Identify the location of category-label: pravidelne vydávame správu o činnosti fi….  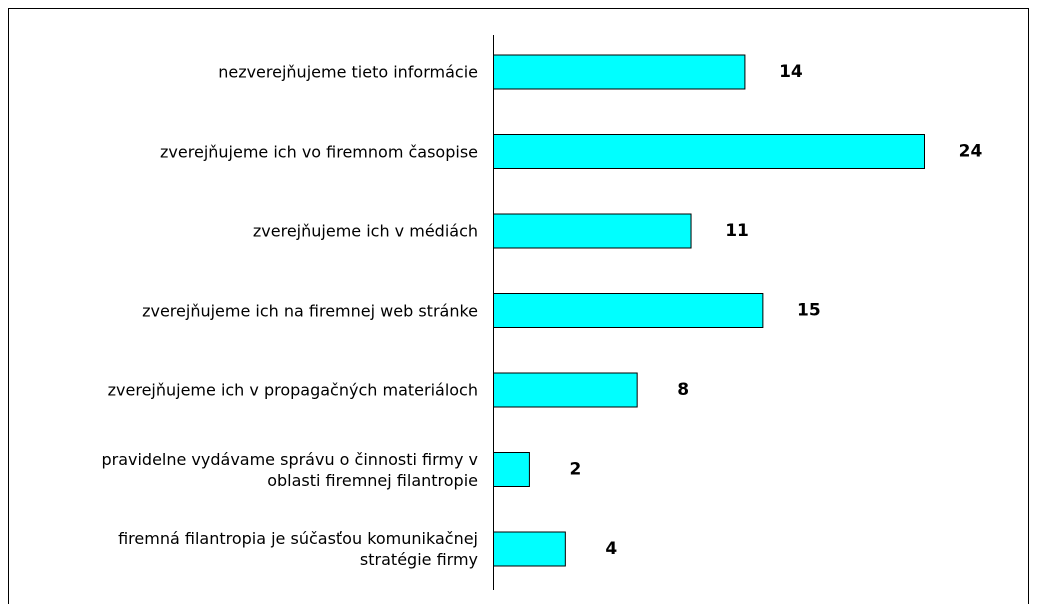
(289, 469).